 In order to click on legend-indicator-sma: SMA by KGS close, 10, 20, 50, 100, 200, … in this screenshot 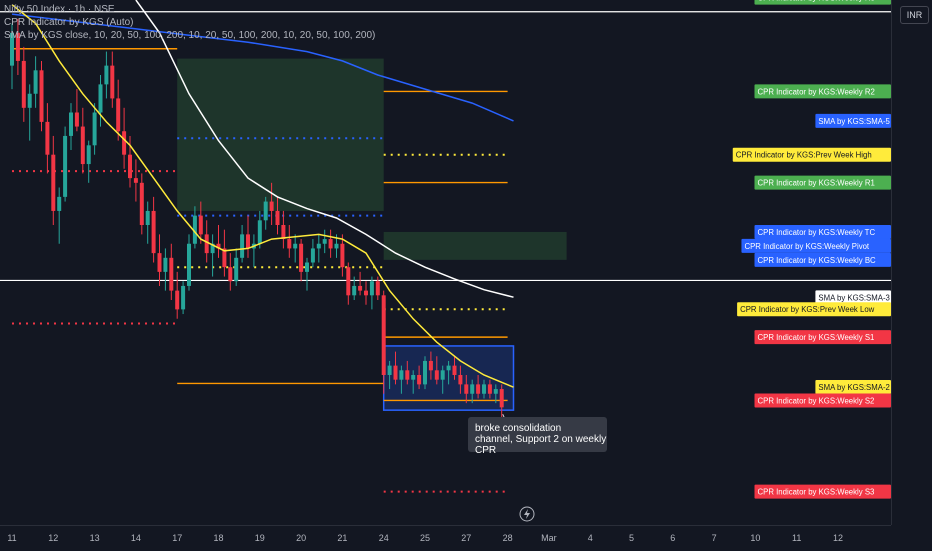, I will do `click(190, 35)`.